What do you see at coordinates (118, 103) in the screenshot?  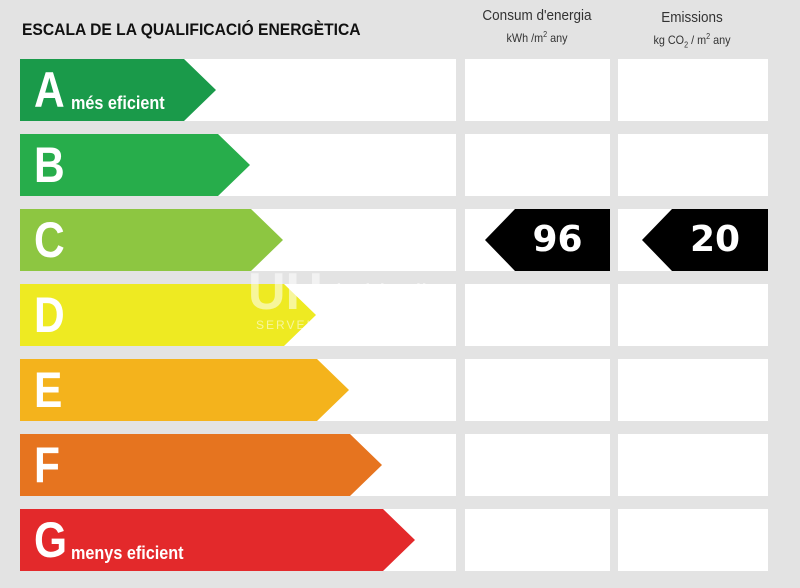 I see `class-note: més eficient` at bounding box center [118, 103].